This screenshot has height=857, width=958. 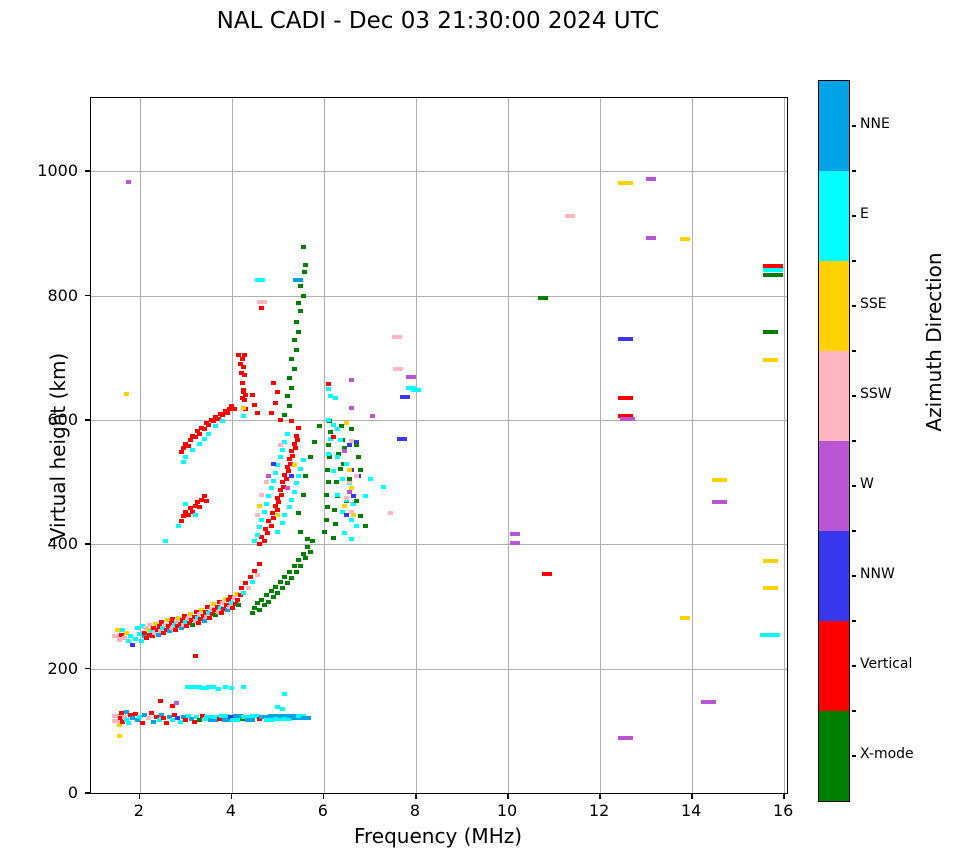 What do you see at coordinates (834, 666) in the screenshot?
I see `colorbar-segment-vertical` at bounding box center [834, 666].